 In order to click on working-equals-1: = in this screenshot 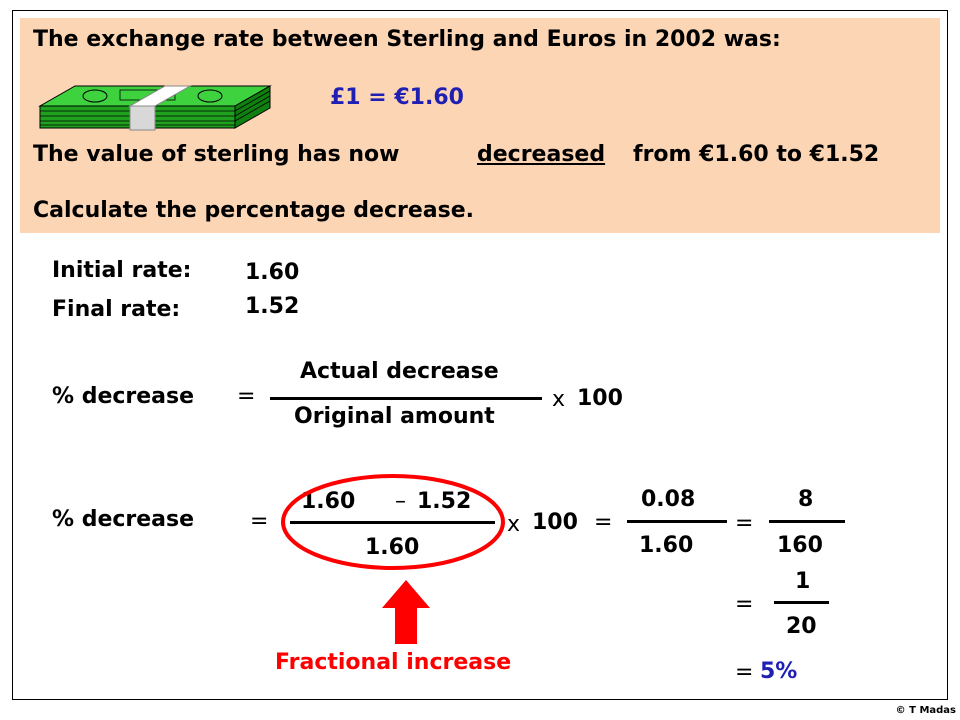, I will do `click(259, 521)`.